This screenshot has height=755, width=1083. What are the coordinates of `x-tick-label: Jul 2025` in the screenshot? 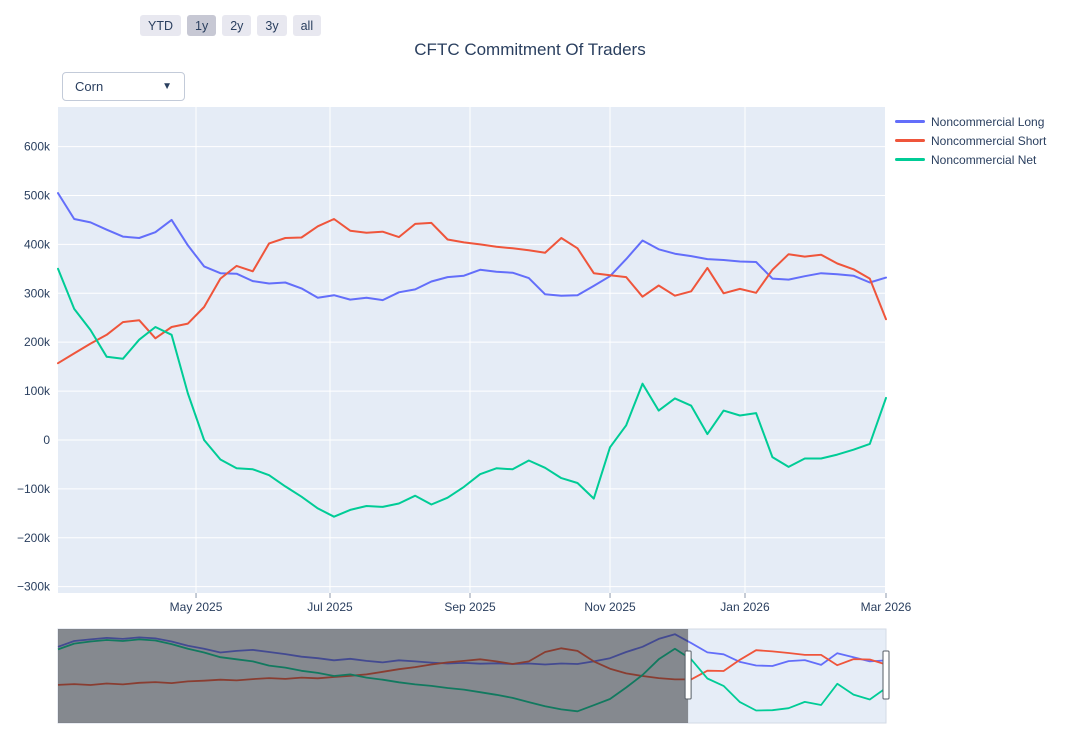 It's located at (330, 607).